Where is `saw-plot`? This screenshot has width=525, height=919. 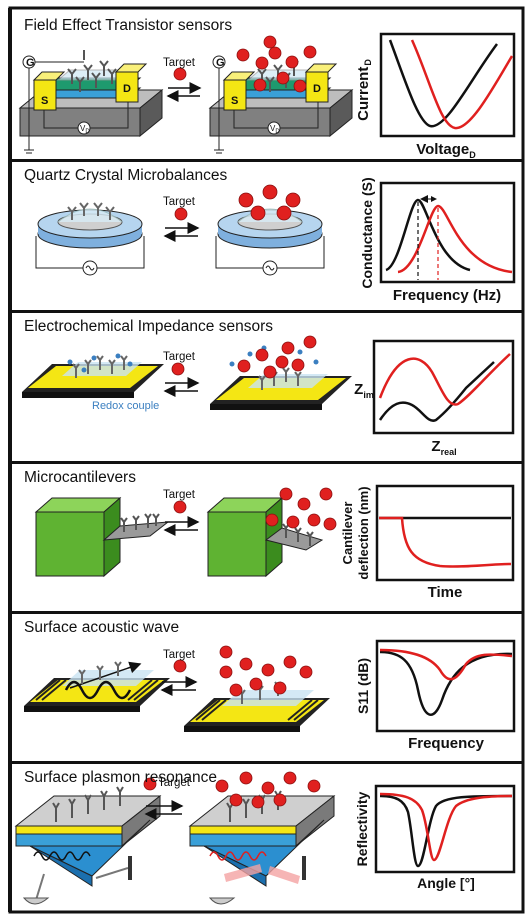 saw-plot is located at coordinates (445, 686).